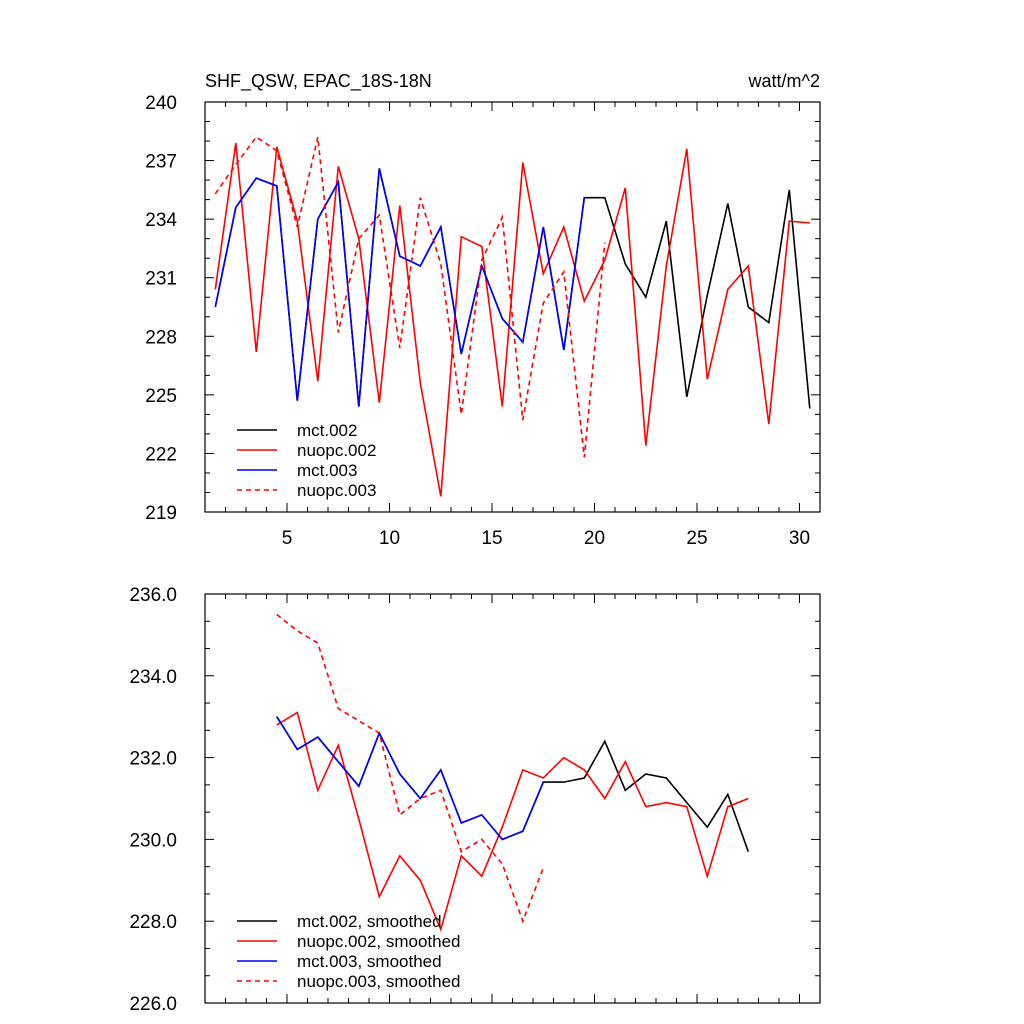  I want to click on y-tick-label: 222, so click(161, 454).